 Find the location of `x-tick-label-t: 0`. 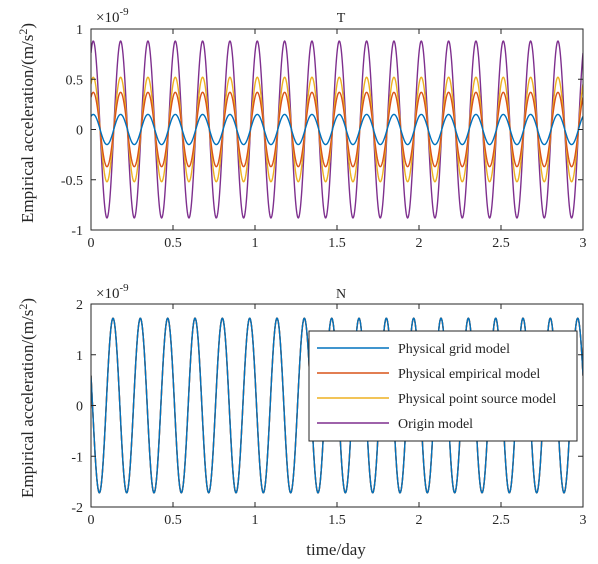

x-tick-label-t: 0 is located at coordinates (91, 243).